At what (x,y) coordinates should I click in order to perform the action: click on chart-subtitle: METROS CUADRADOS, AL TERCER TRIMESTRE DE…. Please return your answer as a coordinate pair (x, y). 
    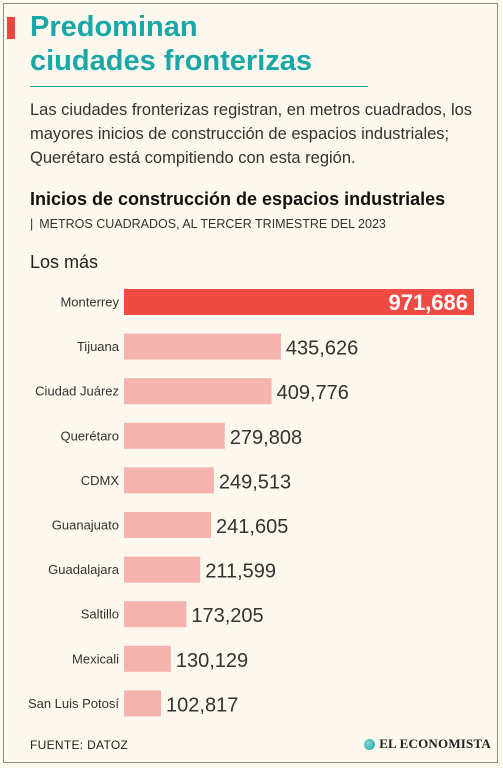
    Looking at the image, I should click on (212, 224).